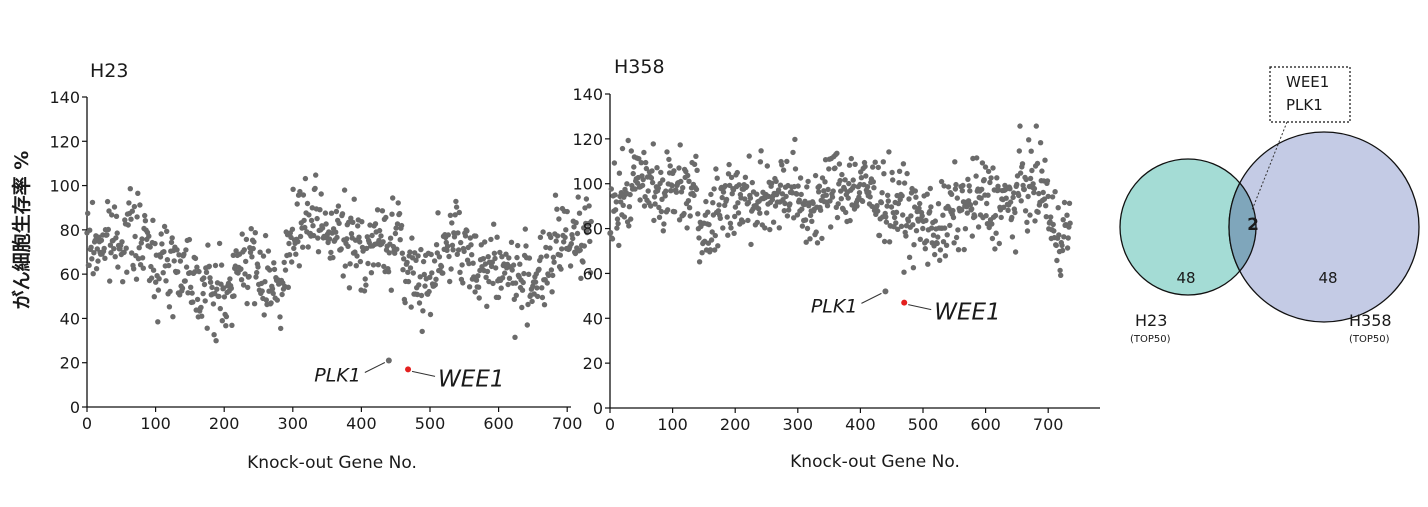 This screenshot has width=1428, height=507. Describe the element at coordinates (70, 230) in the screenshot. I see `y-tick-label: 80` at that location.